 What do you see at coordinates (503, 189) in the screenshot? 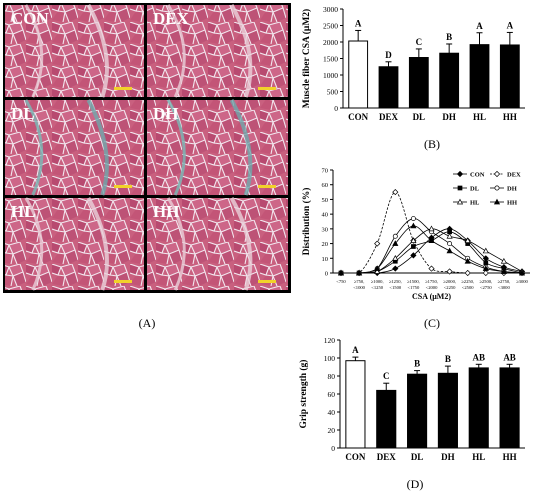
I see `legend-item-dh: DH` at bounding box center [503, 189].